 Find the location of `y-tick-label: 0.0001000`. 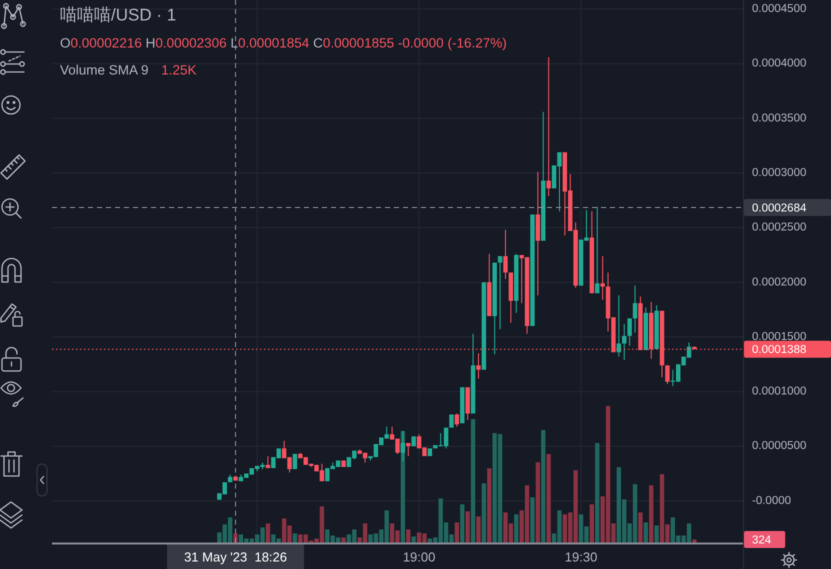

y-tick-label: 0.0001000 is located at coordinates (779, 392).